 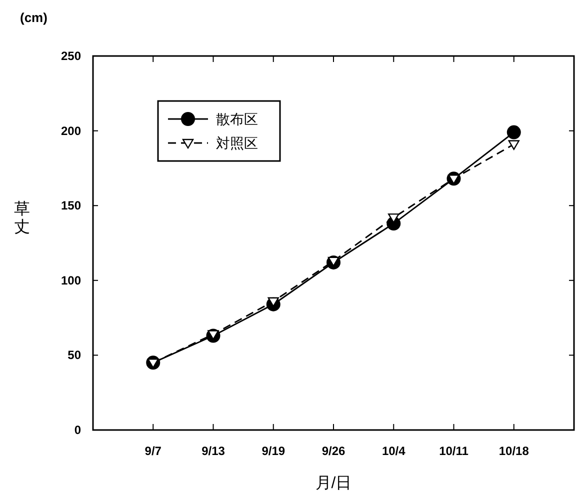 I want to click on x-tick-label: 9/13, so click(x=214, y=451).